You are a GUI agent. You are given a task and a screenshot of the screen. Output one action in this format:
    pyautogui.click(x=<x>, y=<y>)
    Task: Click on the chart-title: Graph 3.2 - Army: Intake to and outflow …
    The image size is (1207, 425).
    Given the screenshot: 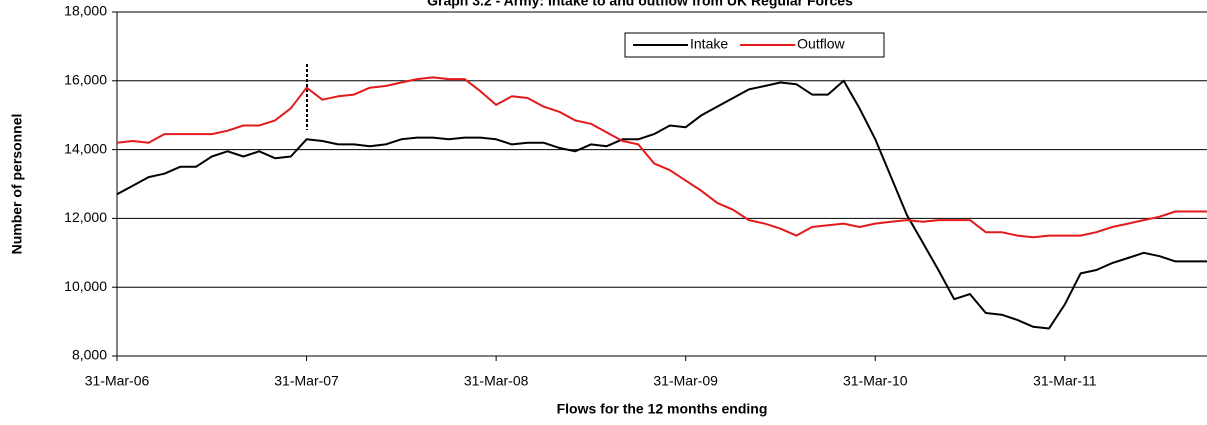 What is the action you would take?
    pyautogui.click(x=640, y=4)
    